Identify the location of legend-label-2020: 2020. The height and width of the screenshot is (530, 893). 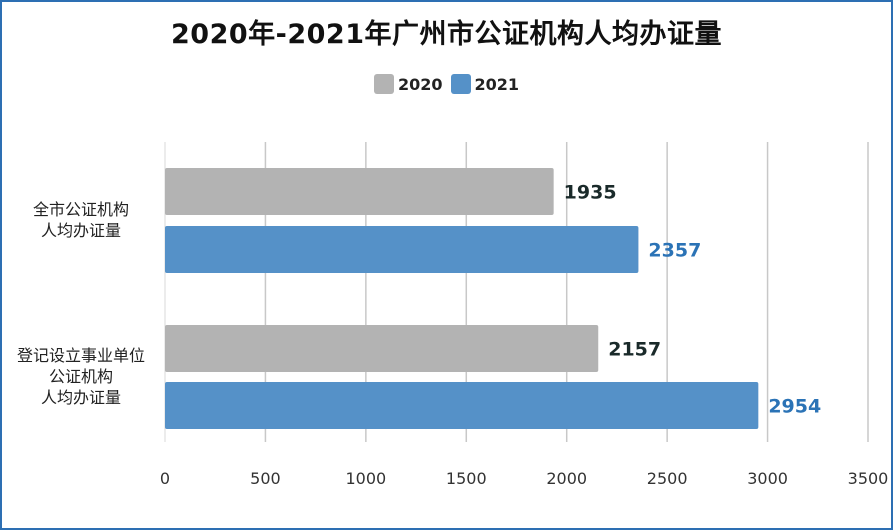
(420, 84).